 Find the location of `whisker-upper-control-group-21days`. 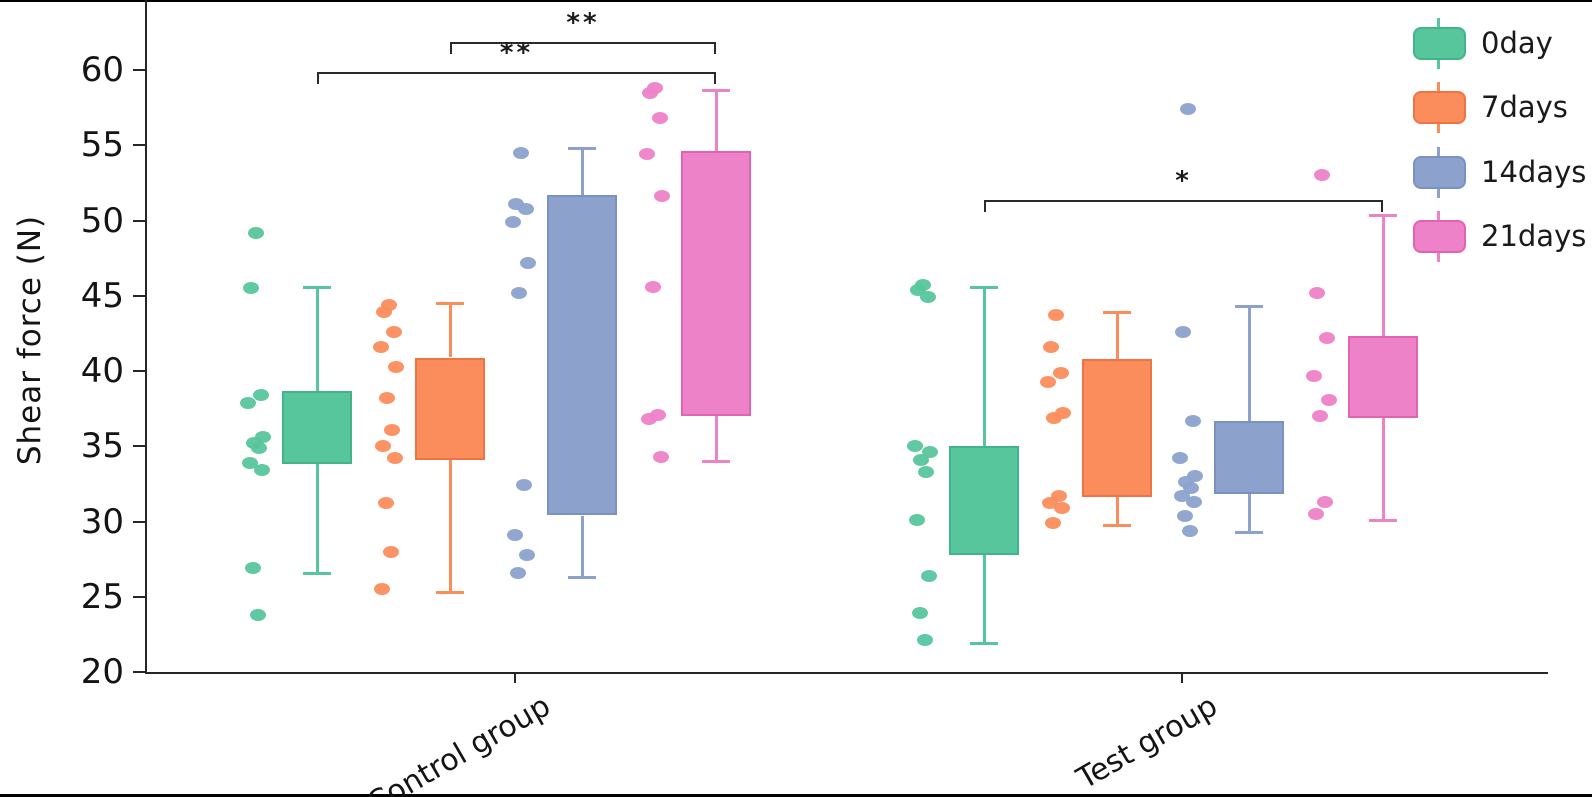

whisker-upper-control-group-21days is located at coordinates (716, 120).